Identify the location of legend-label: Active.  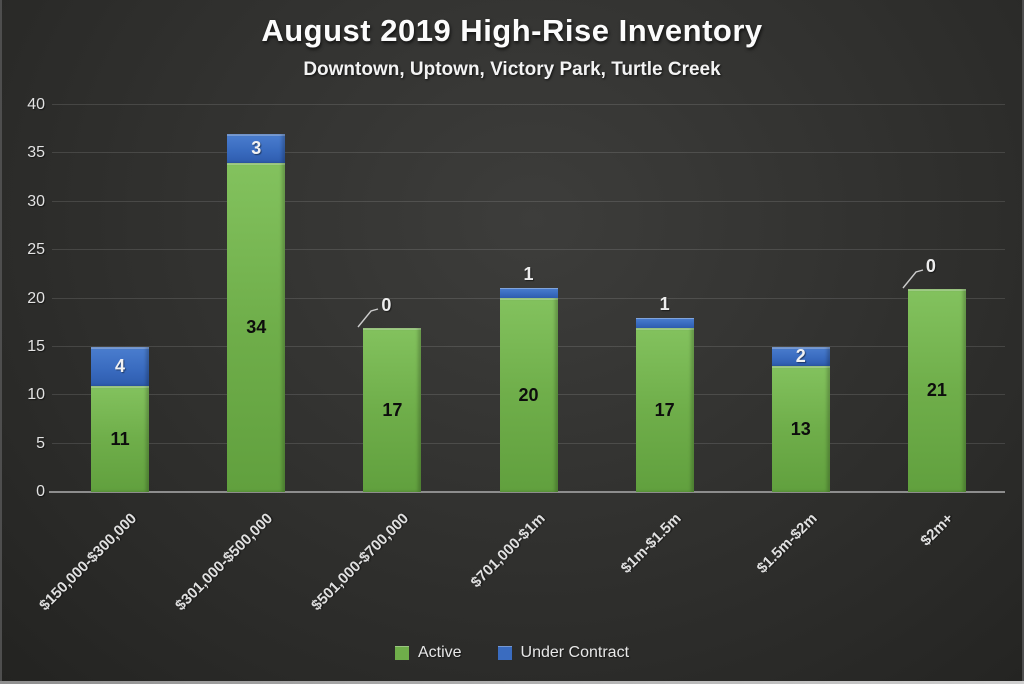
(439, 652).